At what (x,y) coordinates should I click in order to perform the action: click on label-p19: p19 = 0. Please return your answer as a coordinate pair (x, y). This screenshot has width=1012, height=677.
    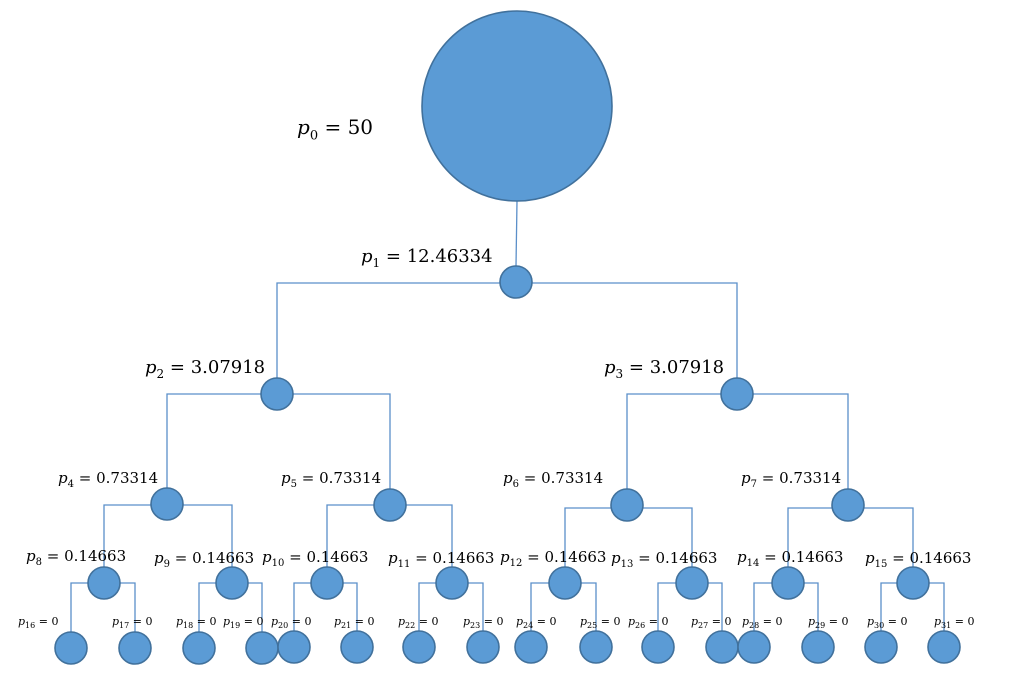
    Looking at the image, I should click on (243, 622).